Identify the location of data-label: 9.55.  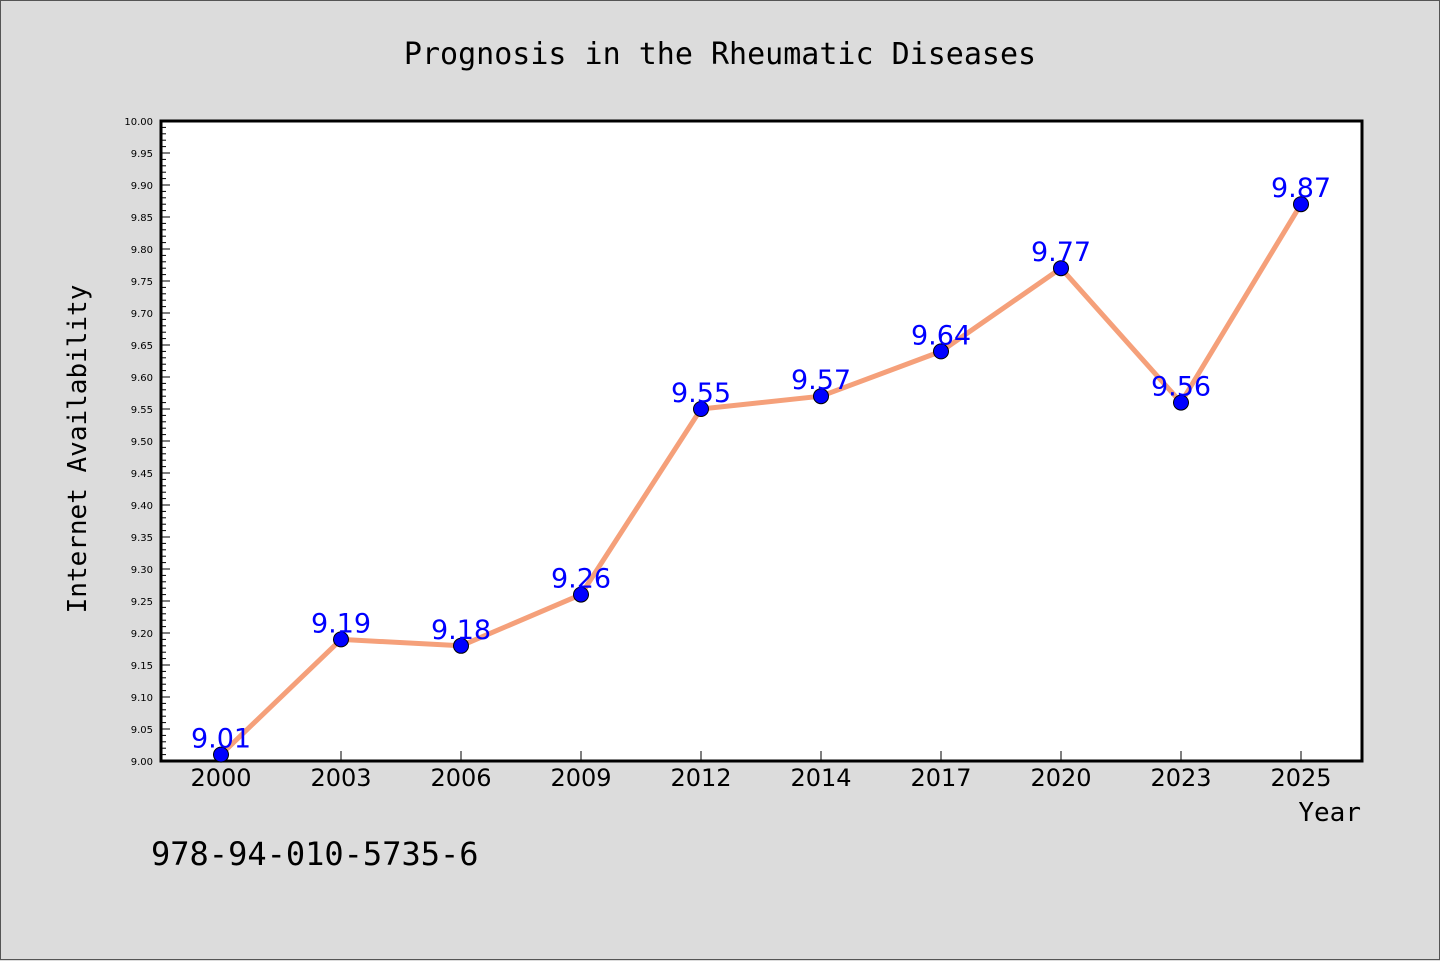
(701, 393).